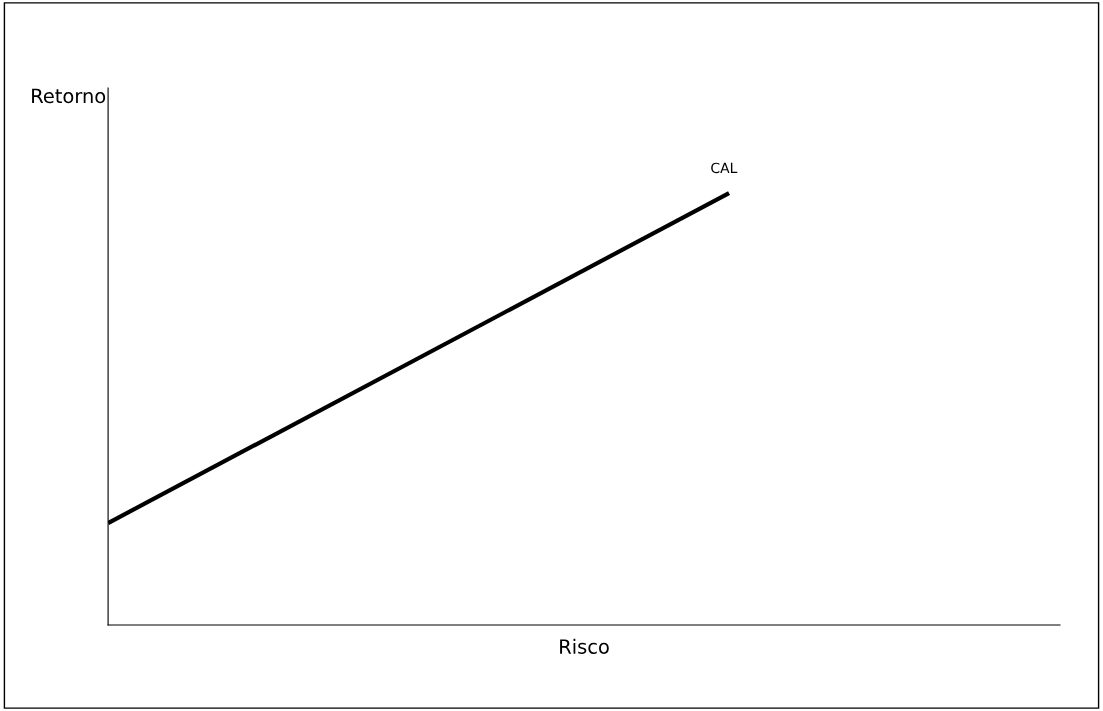  What do you see at coordinates (724, 168) in the screenshot?
I see `series-label: CAL` at bounding box center [724, 168].